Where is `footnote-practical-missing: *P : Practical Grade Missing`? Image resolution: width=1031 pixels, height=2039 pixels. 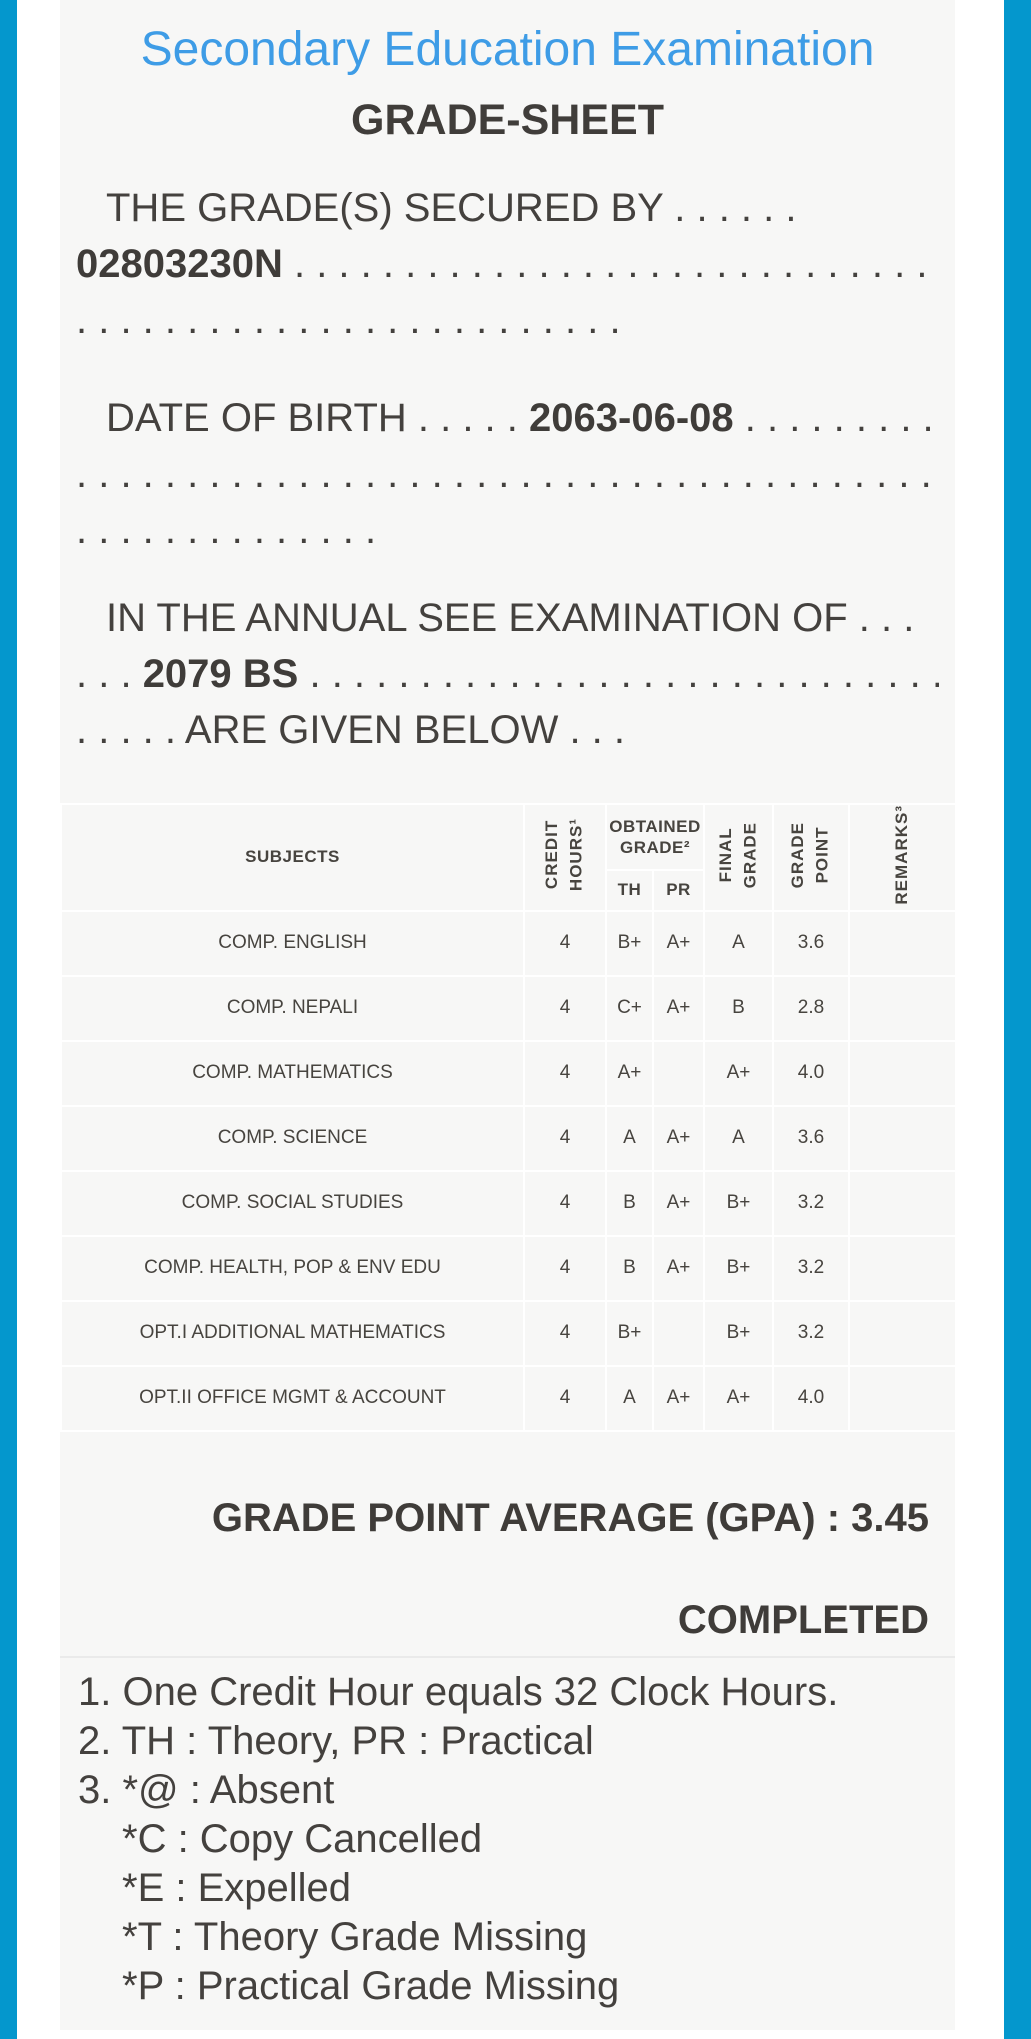 footnote-practical-missing: *P : Practical Grade Missing is located at coordinates (371, 1985).